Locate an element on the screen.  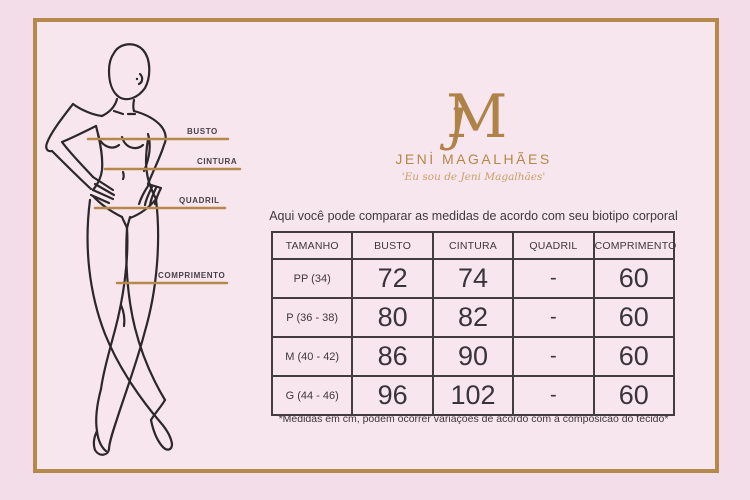
table-row: M (40 - 42) 86 90 - 60 is located at coordinates (473, 356).